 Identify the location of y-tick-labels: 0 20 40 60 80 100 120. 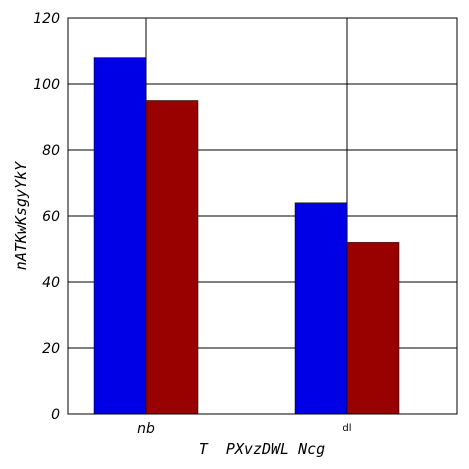
(52, 217).